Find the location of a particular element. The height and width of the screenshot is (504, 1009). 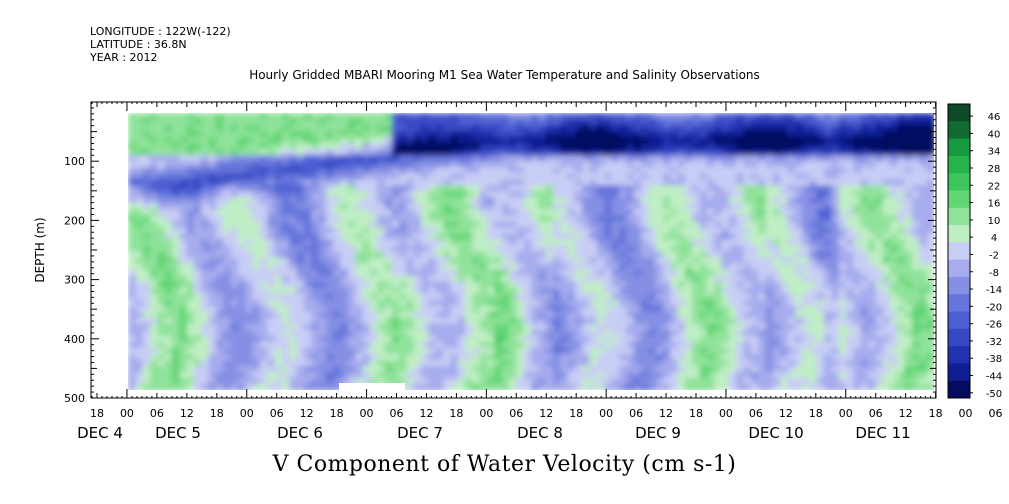

x-day-label: DEC 6 is located at coordinates (300, 433).